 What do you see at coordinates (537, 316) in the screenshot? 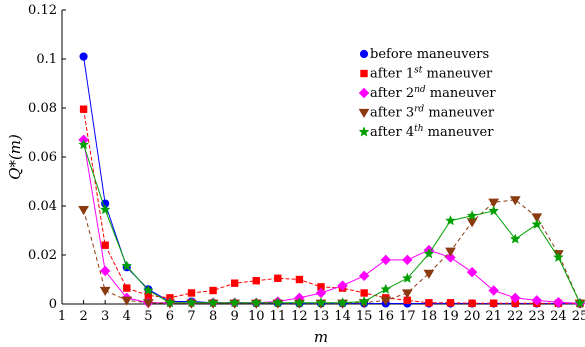
I see `x-tick-label: 23` at bounding box center [537, 316].